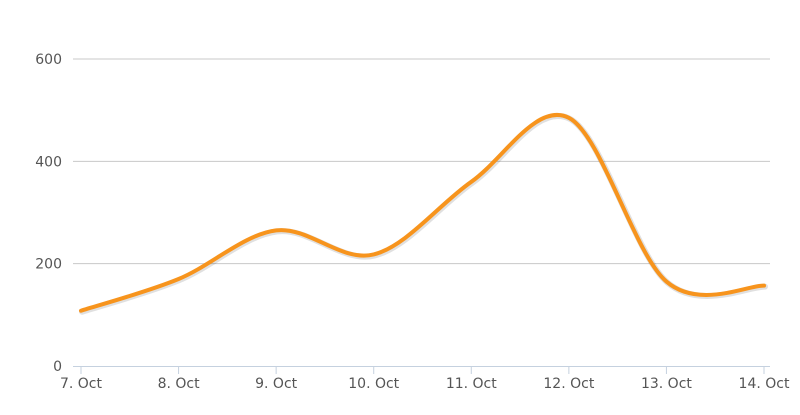 The width and height of the screenshot is (800, 415). What do you see at coordinates (48, 265) in the screenshot?
I see `y-tick-label: 200` at bounding box center [48, 265].